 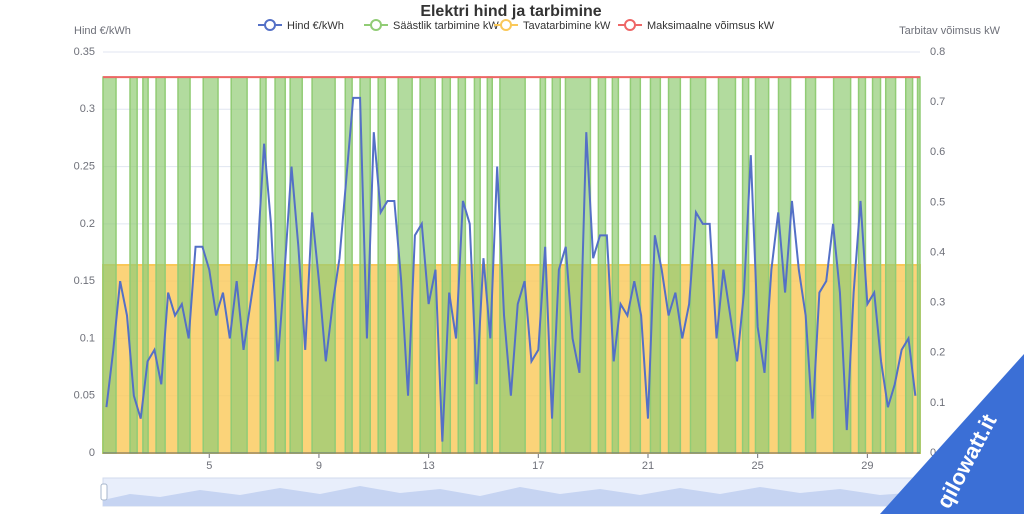 What do you see at coordinates (937, 202) in the screenshot?
I see `y2-tick-label: 0.5` at bounding box center [937, 202].